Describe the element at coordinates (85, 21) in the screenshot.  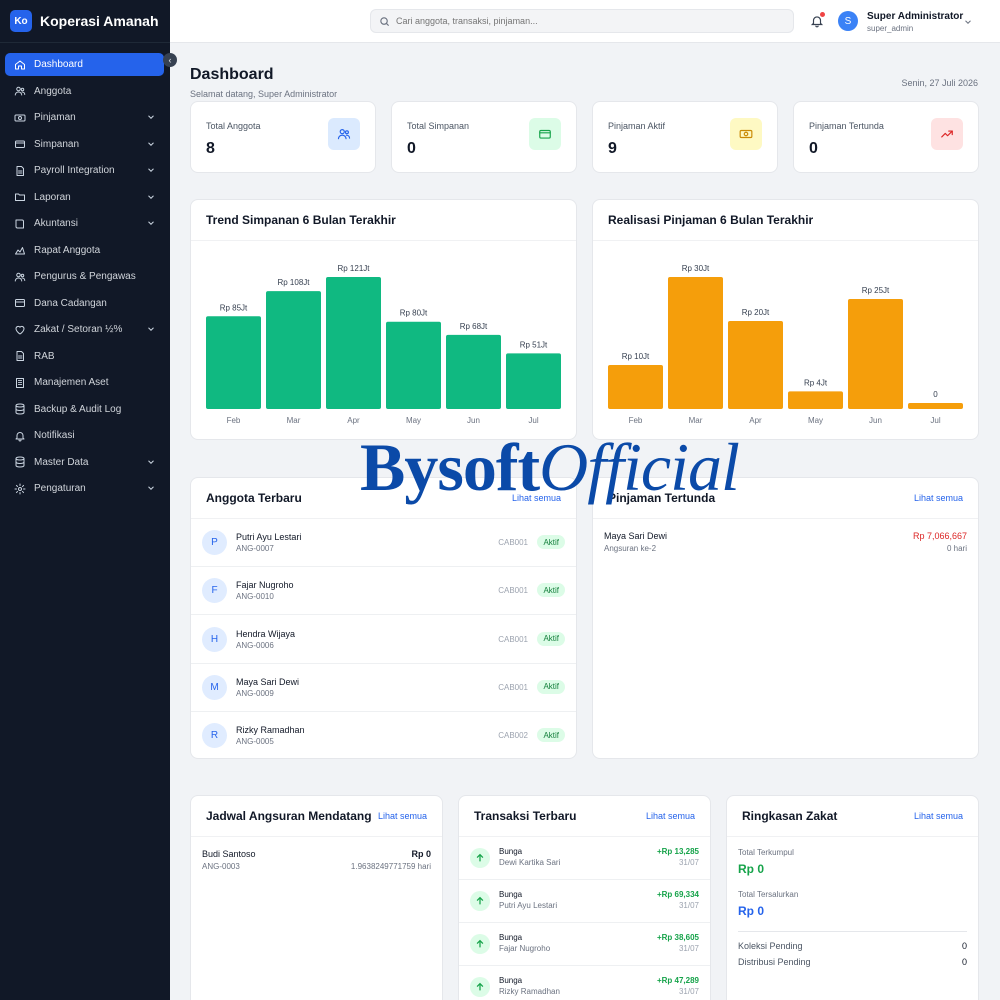
I see `brand: Ko Koperasi Amanah` at that location.